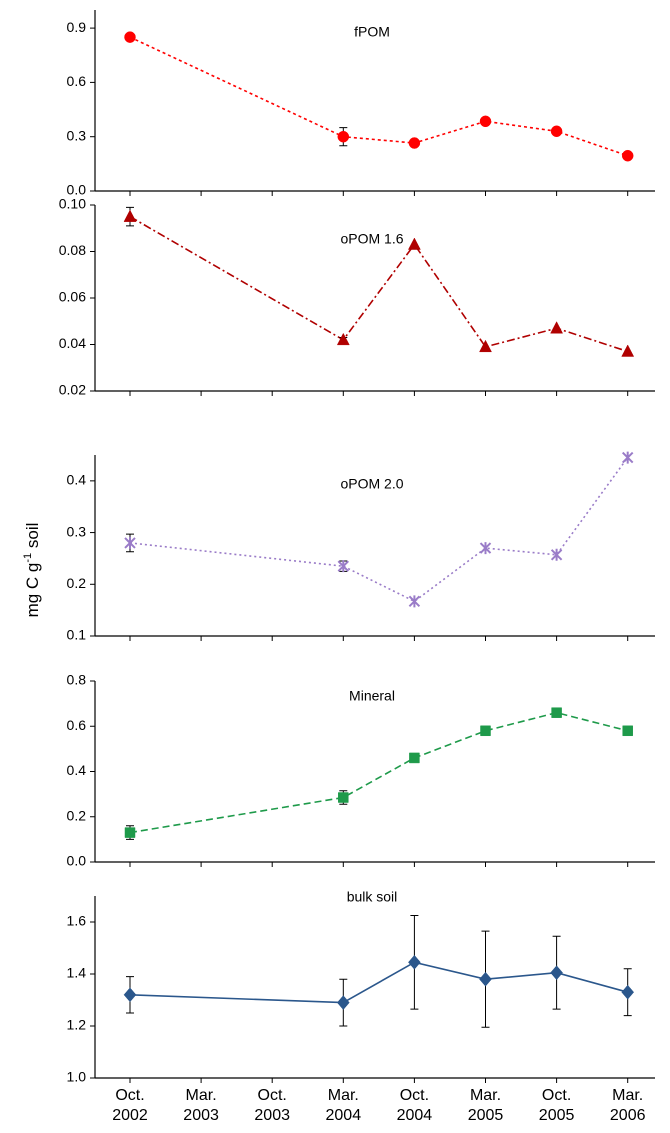 This screenshot has width=670, height=1133. I want to click on y-label-text: mg C g, so click(32, 590).